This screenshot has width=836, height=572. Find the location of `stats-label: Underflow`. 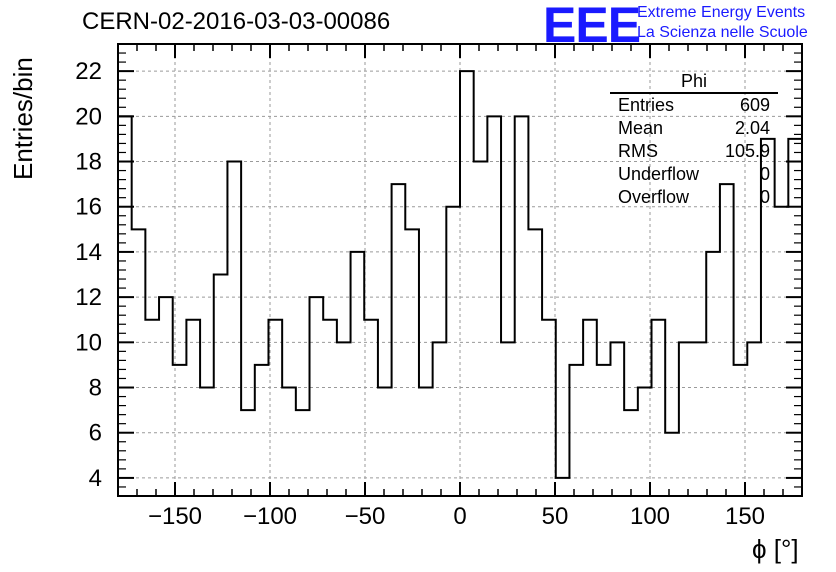

stats-label: Underflow is located at coordinates (659, 174).